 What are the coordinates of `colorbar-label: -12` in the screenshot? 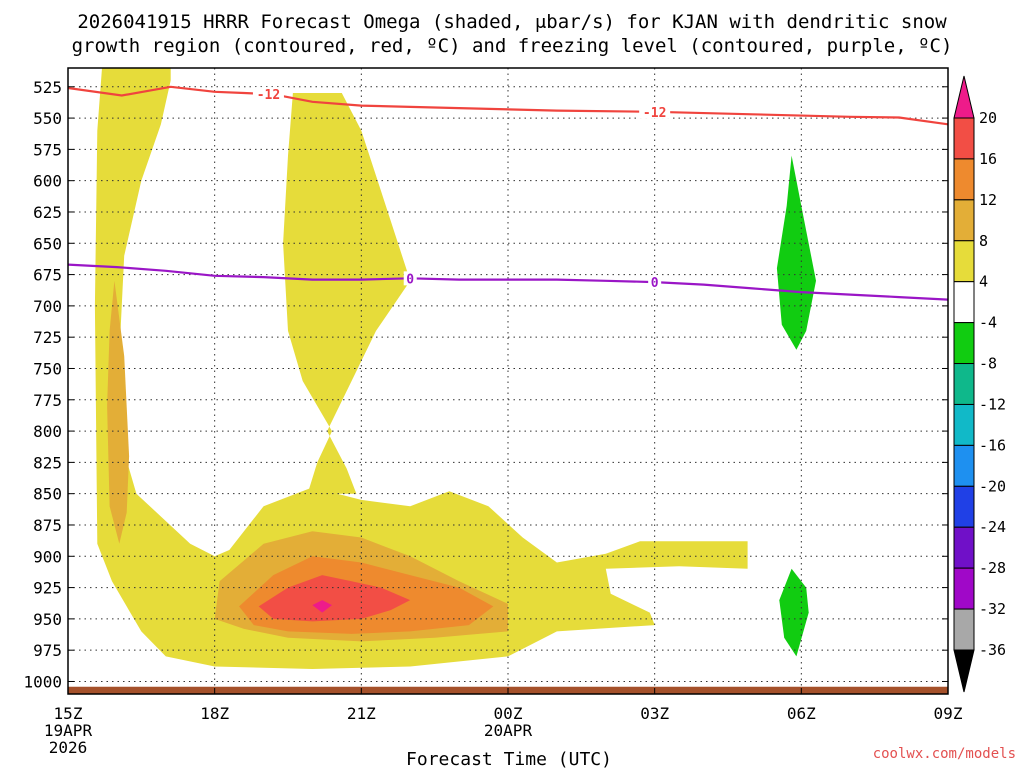 It's located at (992, 404).